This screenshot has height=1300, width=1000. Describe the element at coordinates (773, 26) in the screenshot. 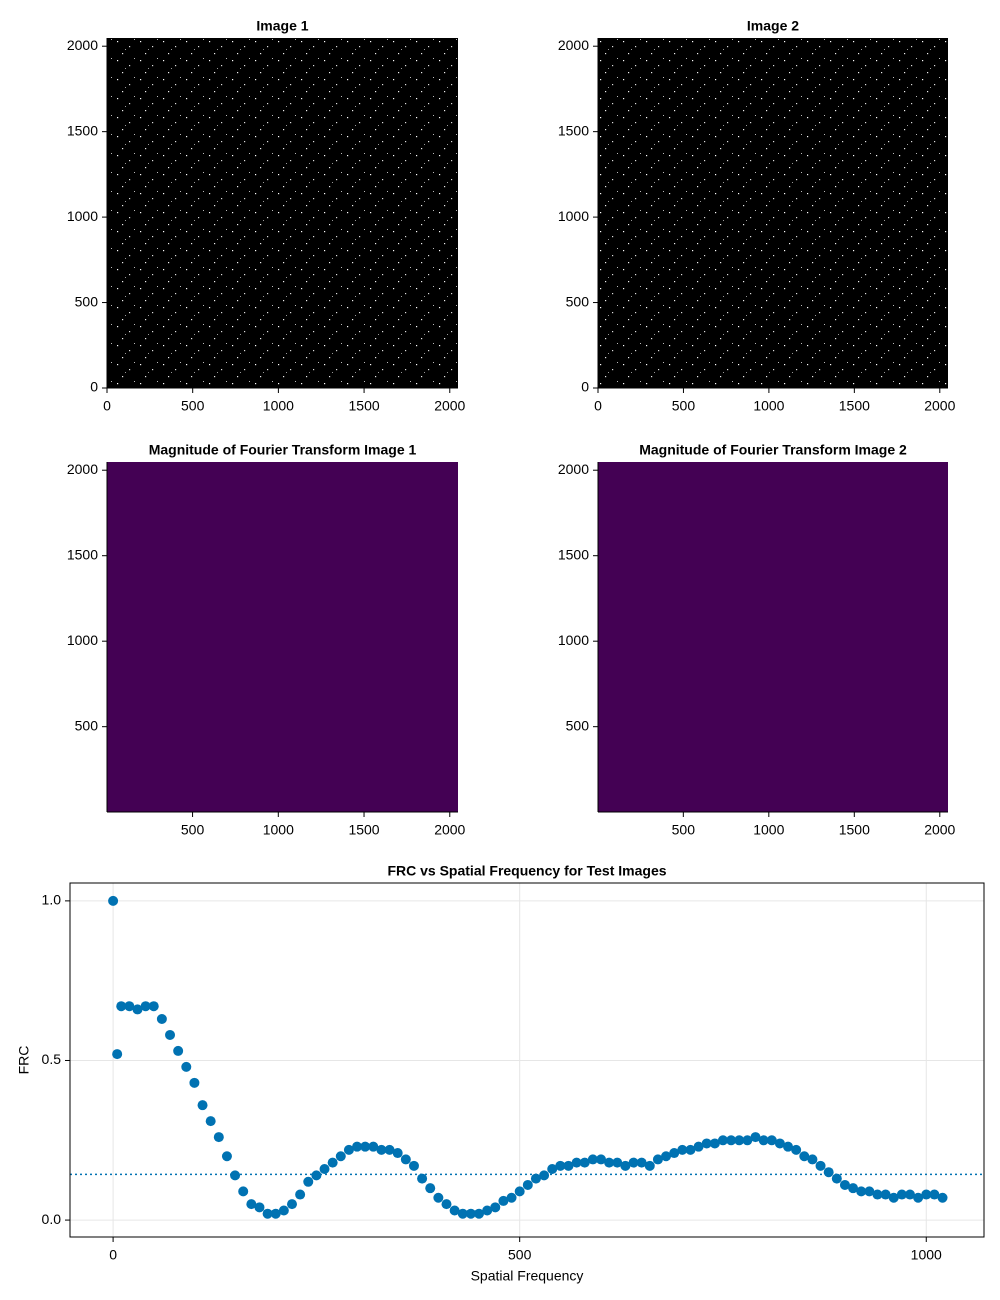

I see `panel-title: Image 2` at that location.